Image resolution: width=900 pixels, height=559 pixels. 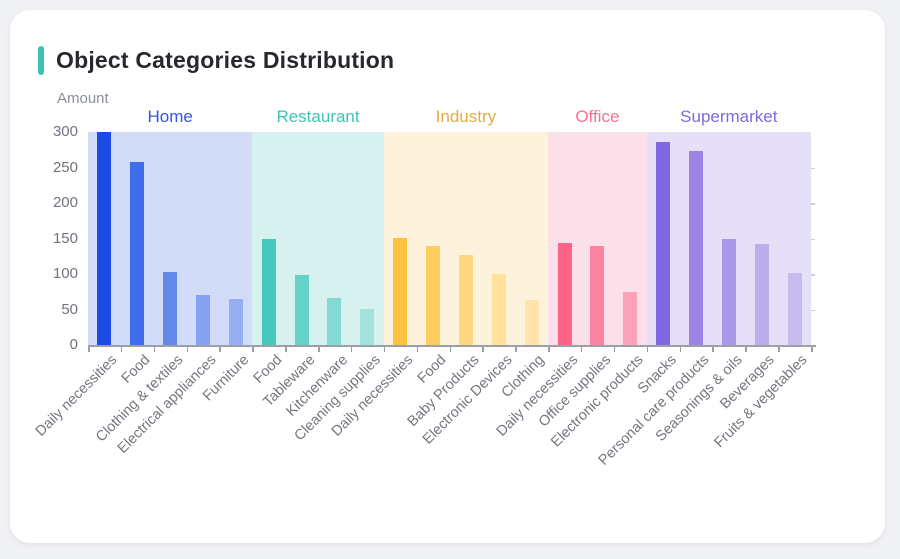 I want to click on card-header: Object Categories Distribution, so click(x=216, y=60).